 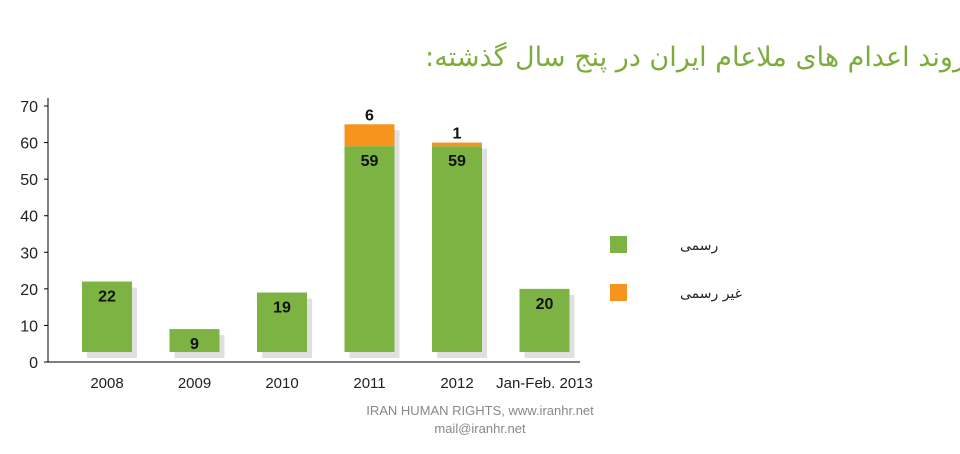 I want to click on data-label: 19, so click(x=282, y=308).